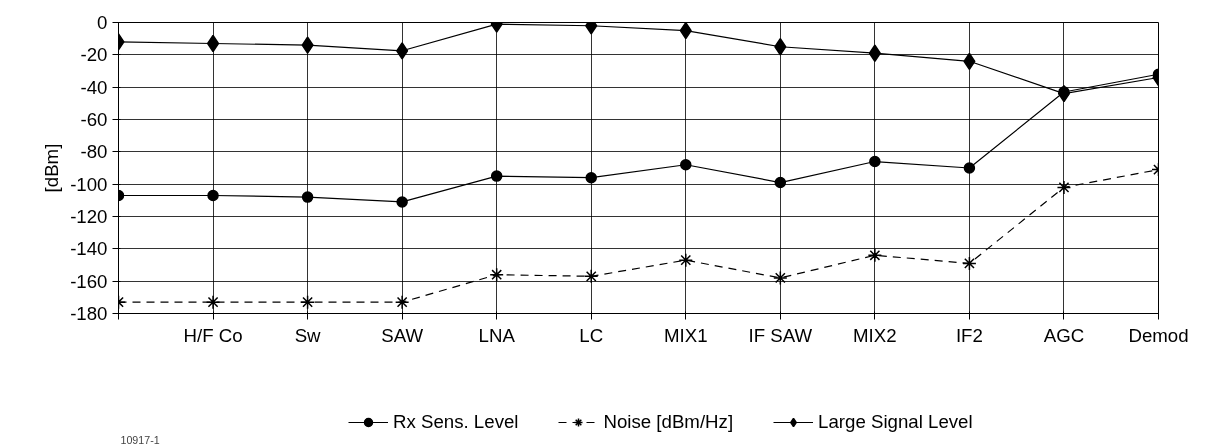  I want to click on y-tick-label: -40, so click(94, 87).